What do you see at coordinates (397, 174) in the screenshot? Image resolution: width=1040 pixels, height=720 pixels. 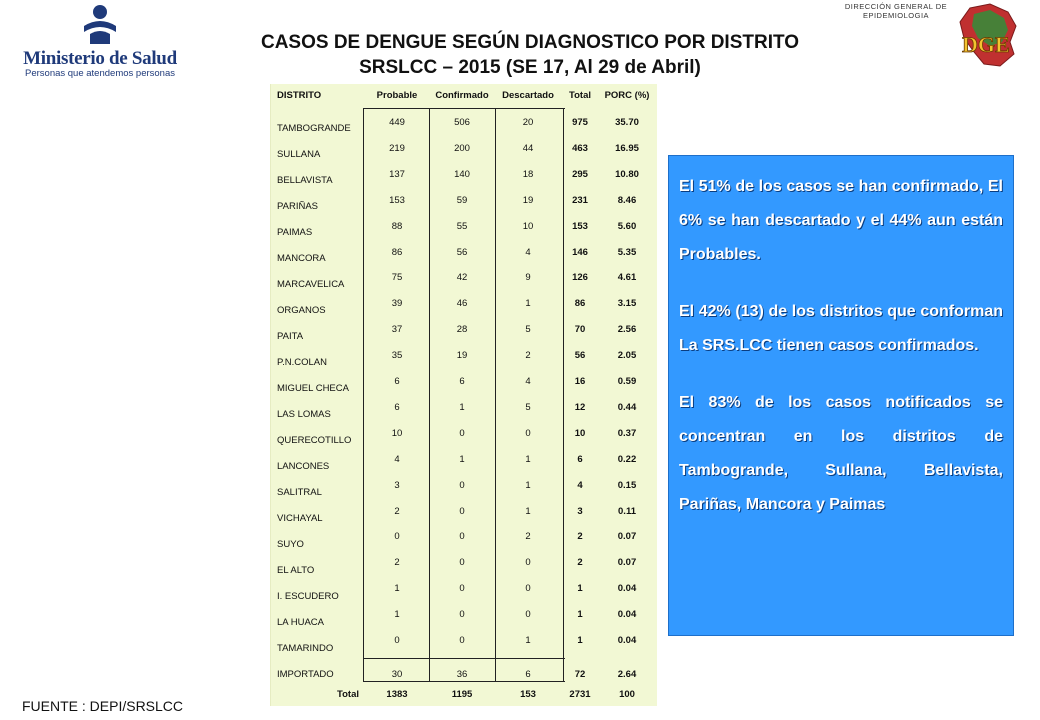 I see `table-cell-probable: 137` at bounding box center [397, 174].